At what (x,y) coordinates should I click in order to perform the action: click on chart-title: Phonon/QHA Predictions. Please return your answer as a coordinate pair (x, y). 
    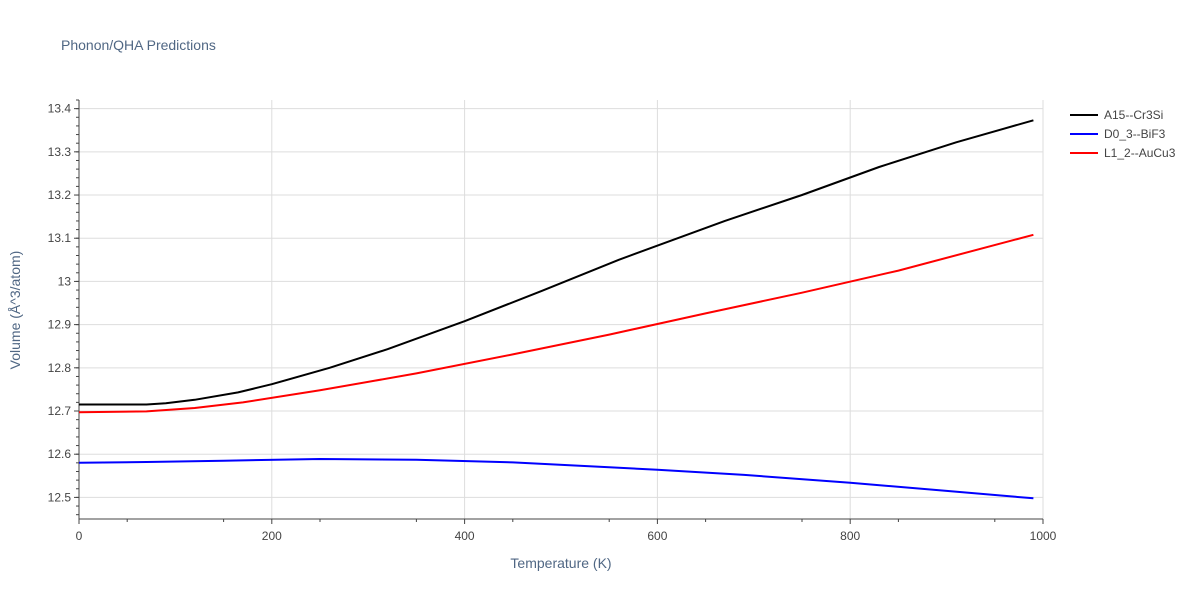
    Looking at the image, I should click on (138, 45).